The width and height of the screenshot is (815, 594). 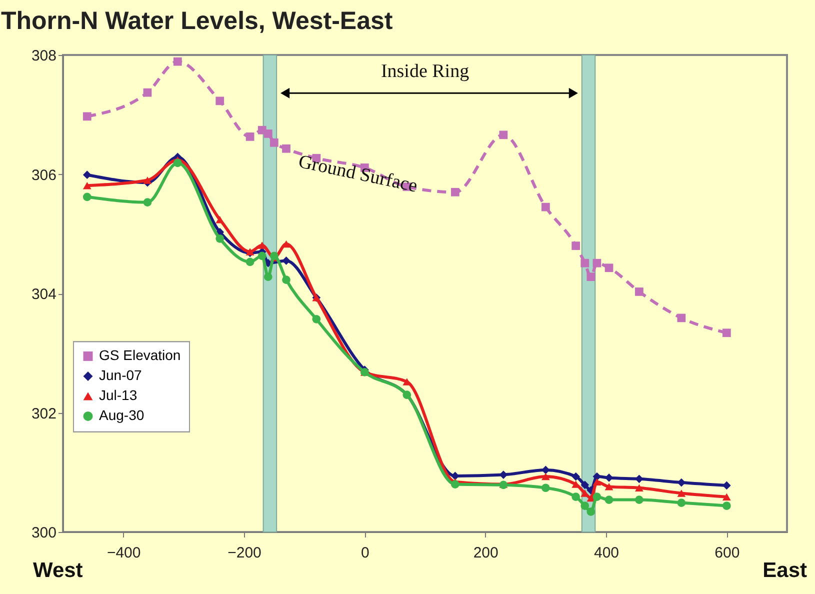 What do you see at coordinates (485, 553) in the screenshot?
I see `x-tick-label: 200` at bounding box center [485, 553].